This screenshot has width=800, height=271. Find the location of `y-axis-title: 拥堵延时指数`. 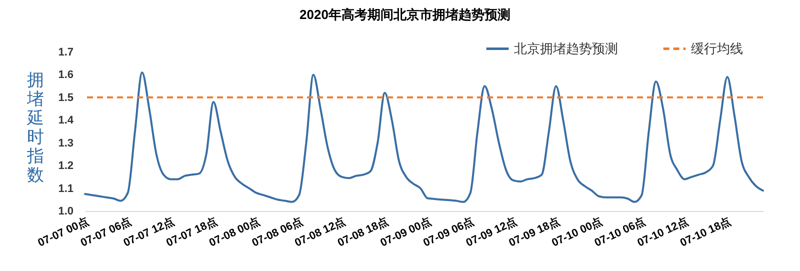

y-axis-title: 拥堵延时指数 is located at coordinates (35, 127).